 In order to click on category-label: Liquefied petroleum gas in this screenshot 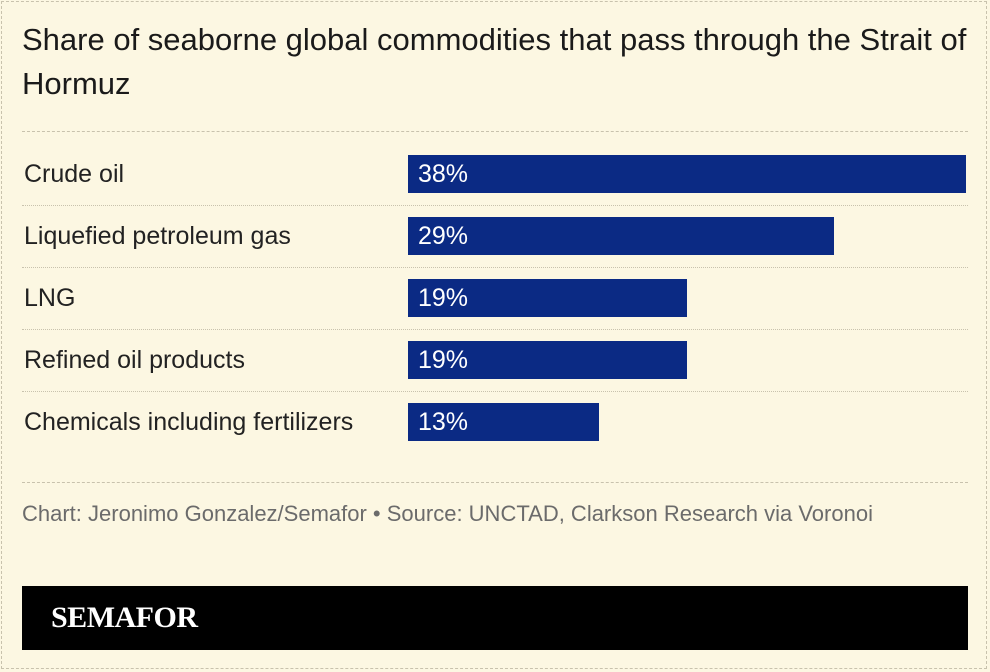, I will do `click(157, 236)`.